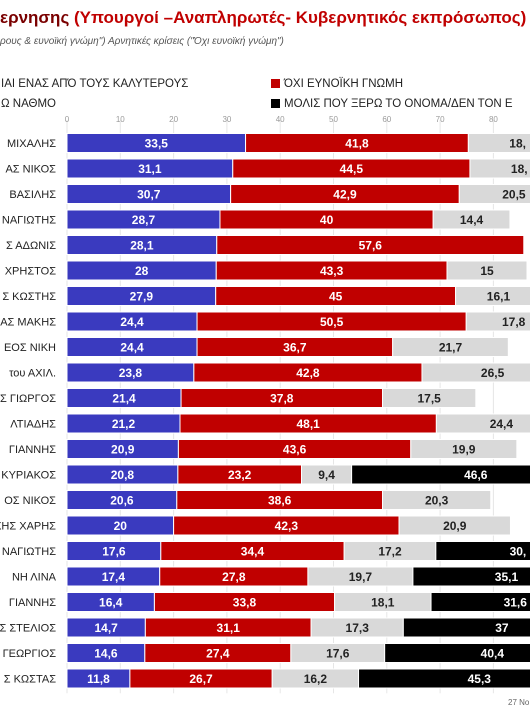 This screenshot has width=530, height=720. I want to click on data-label-5-2: 15, so click(487, 271).